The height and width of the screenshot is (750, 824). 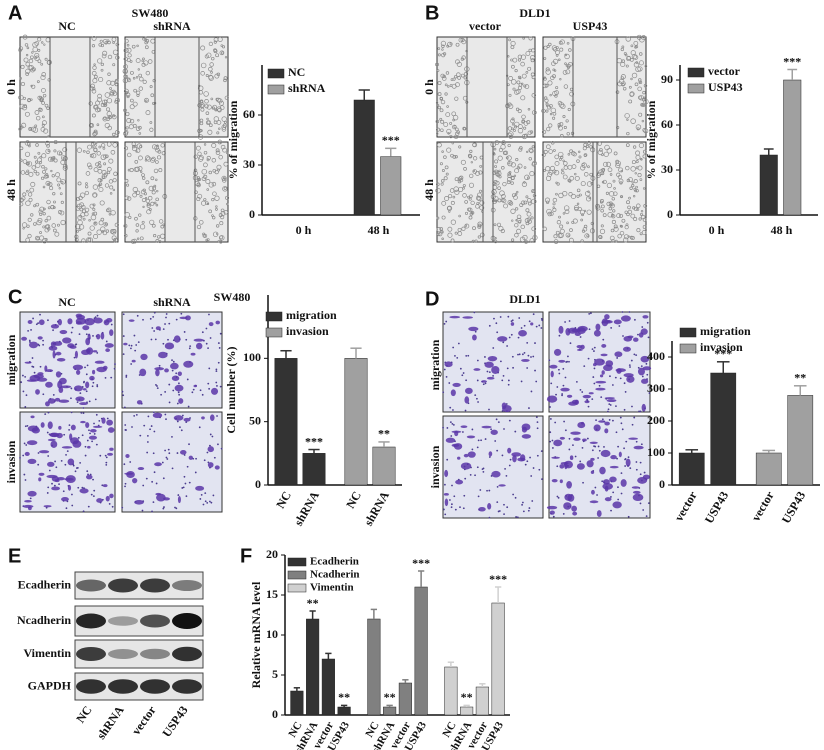 I want to click on image-bg, so click(x=594, y=87).